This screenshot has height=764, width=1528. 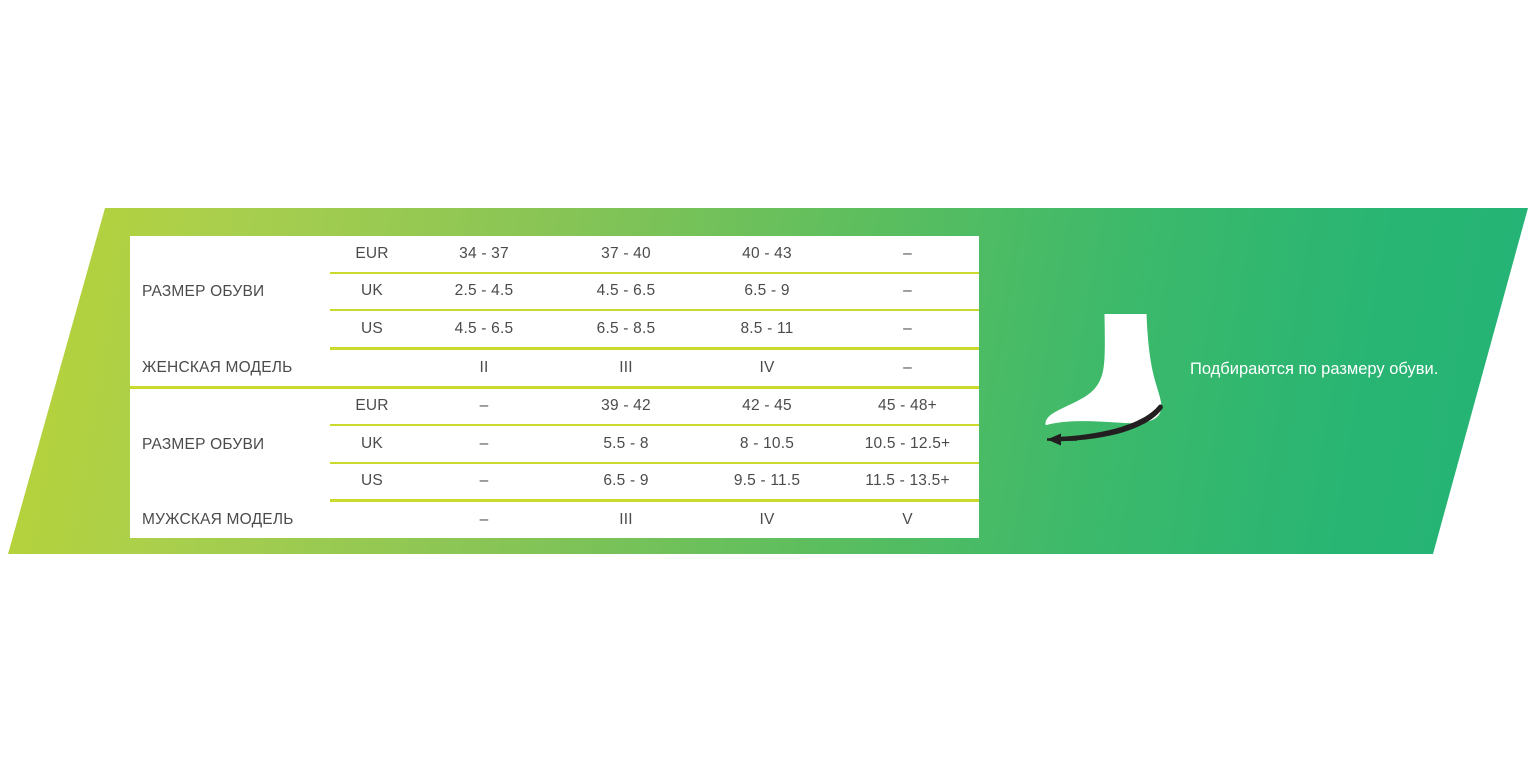 I want to click on men-uk-col4: 10.5 - 12.5+, so click(x=907, y=444).